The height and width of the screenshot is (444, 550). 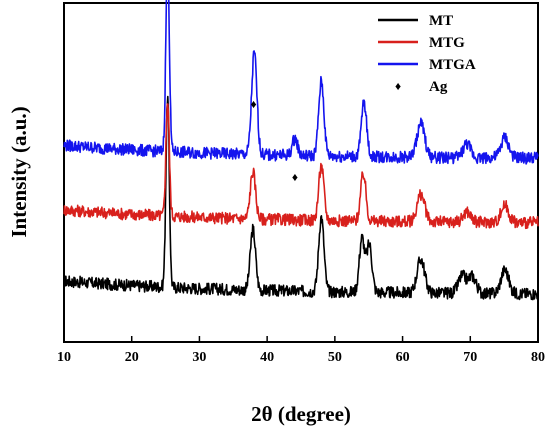 What do you see at coordinates (441, 21) in the screenshot?
I see `legend-label-mt: MT` at bounding box center [441, 21].